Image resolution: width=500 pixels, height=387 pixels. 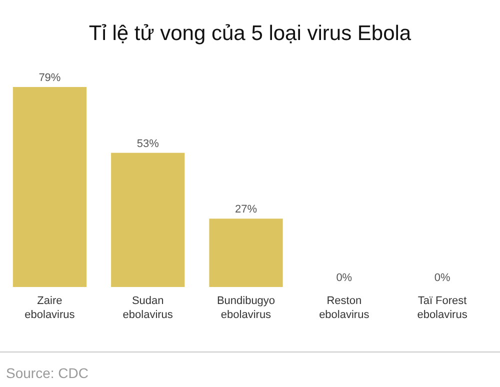 I want to click on x-tick-label: Zaire ebolavirus, so click(x=50, y=308).